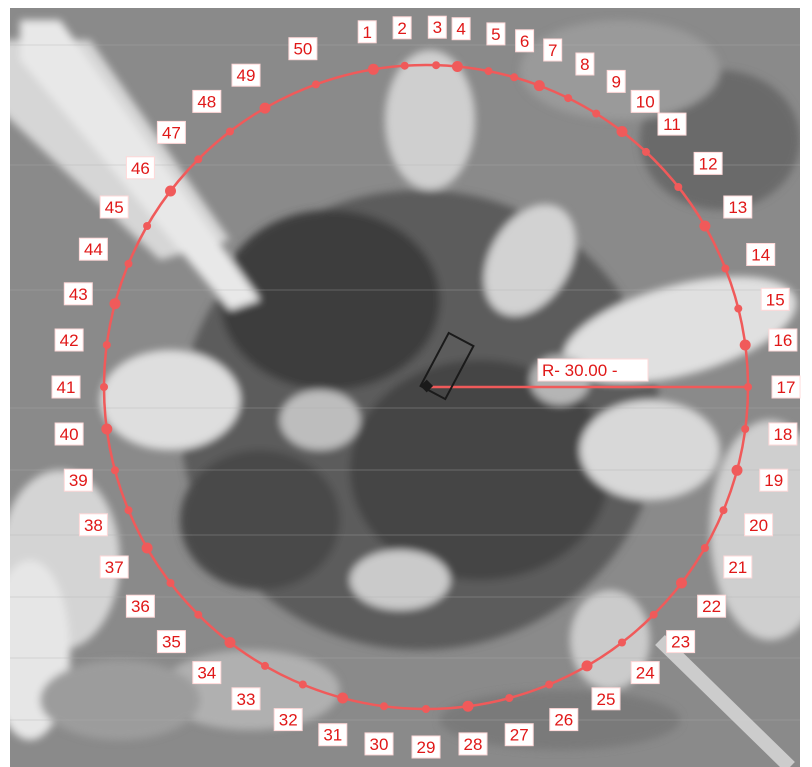 Image resolution: width=812 pixels, height=767 pixels. Describe the element at coordinates (114, 567) in the screenshot. I see `point-label-37: 37` at that location.